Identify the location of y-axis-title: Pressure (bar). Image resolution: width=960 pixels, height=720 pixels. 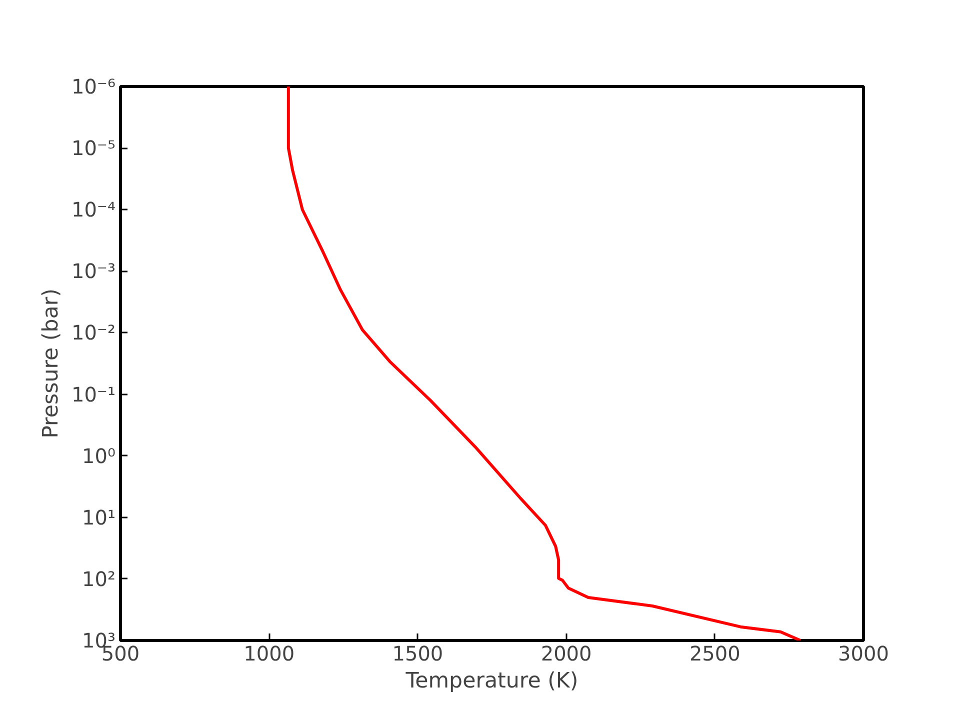
(51, 363).